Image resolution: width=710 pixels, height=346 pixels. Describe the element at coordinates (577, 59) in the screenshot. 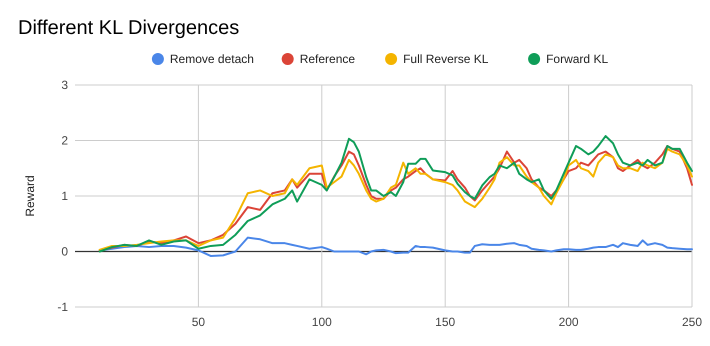

I see `legend-label: Forward KL` at that location.